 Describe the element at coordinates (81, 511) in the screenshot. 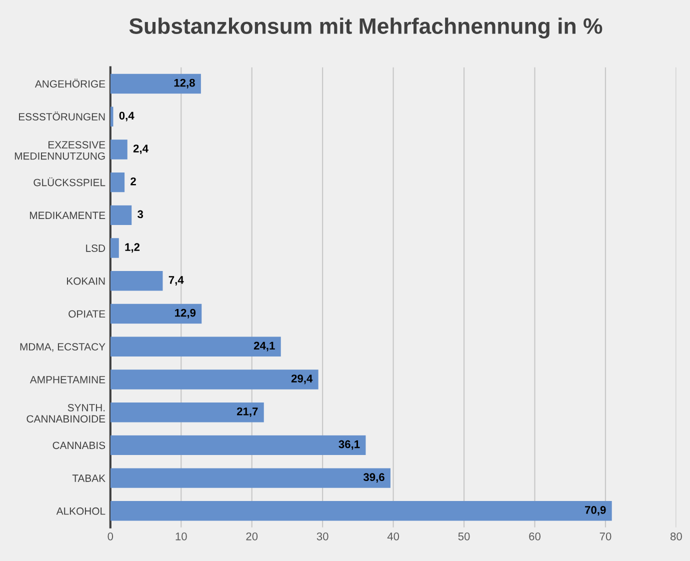

I see `y-tick-label: ALKOHOL` at that location.